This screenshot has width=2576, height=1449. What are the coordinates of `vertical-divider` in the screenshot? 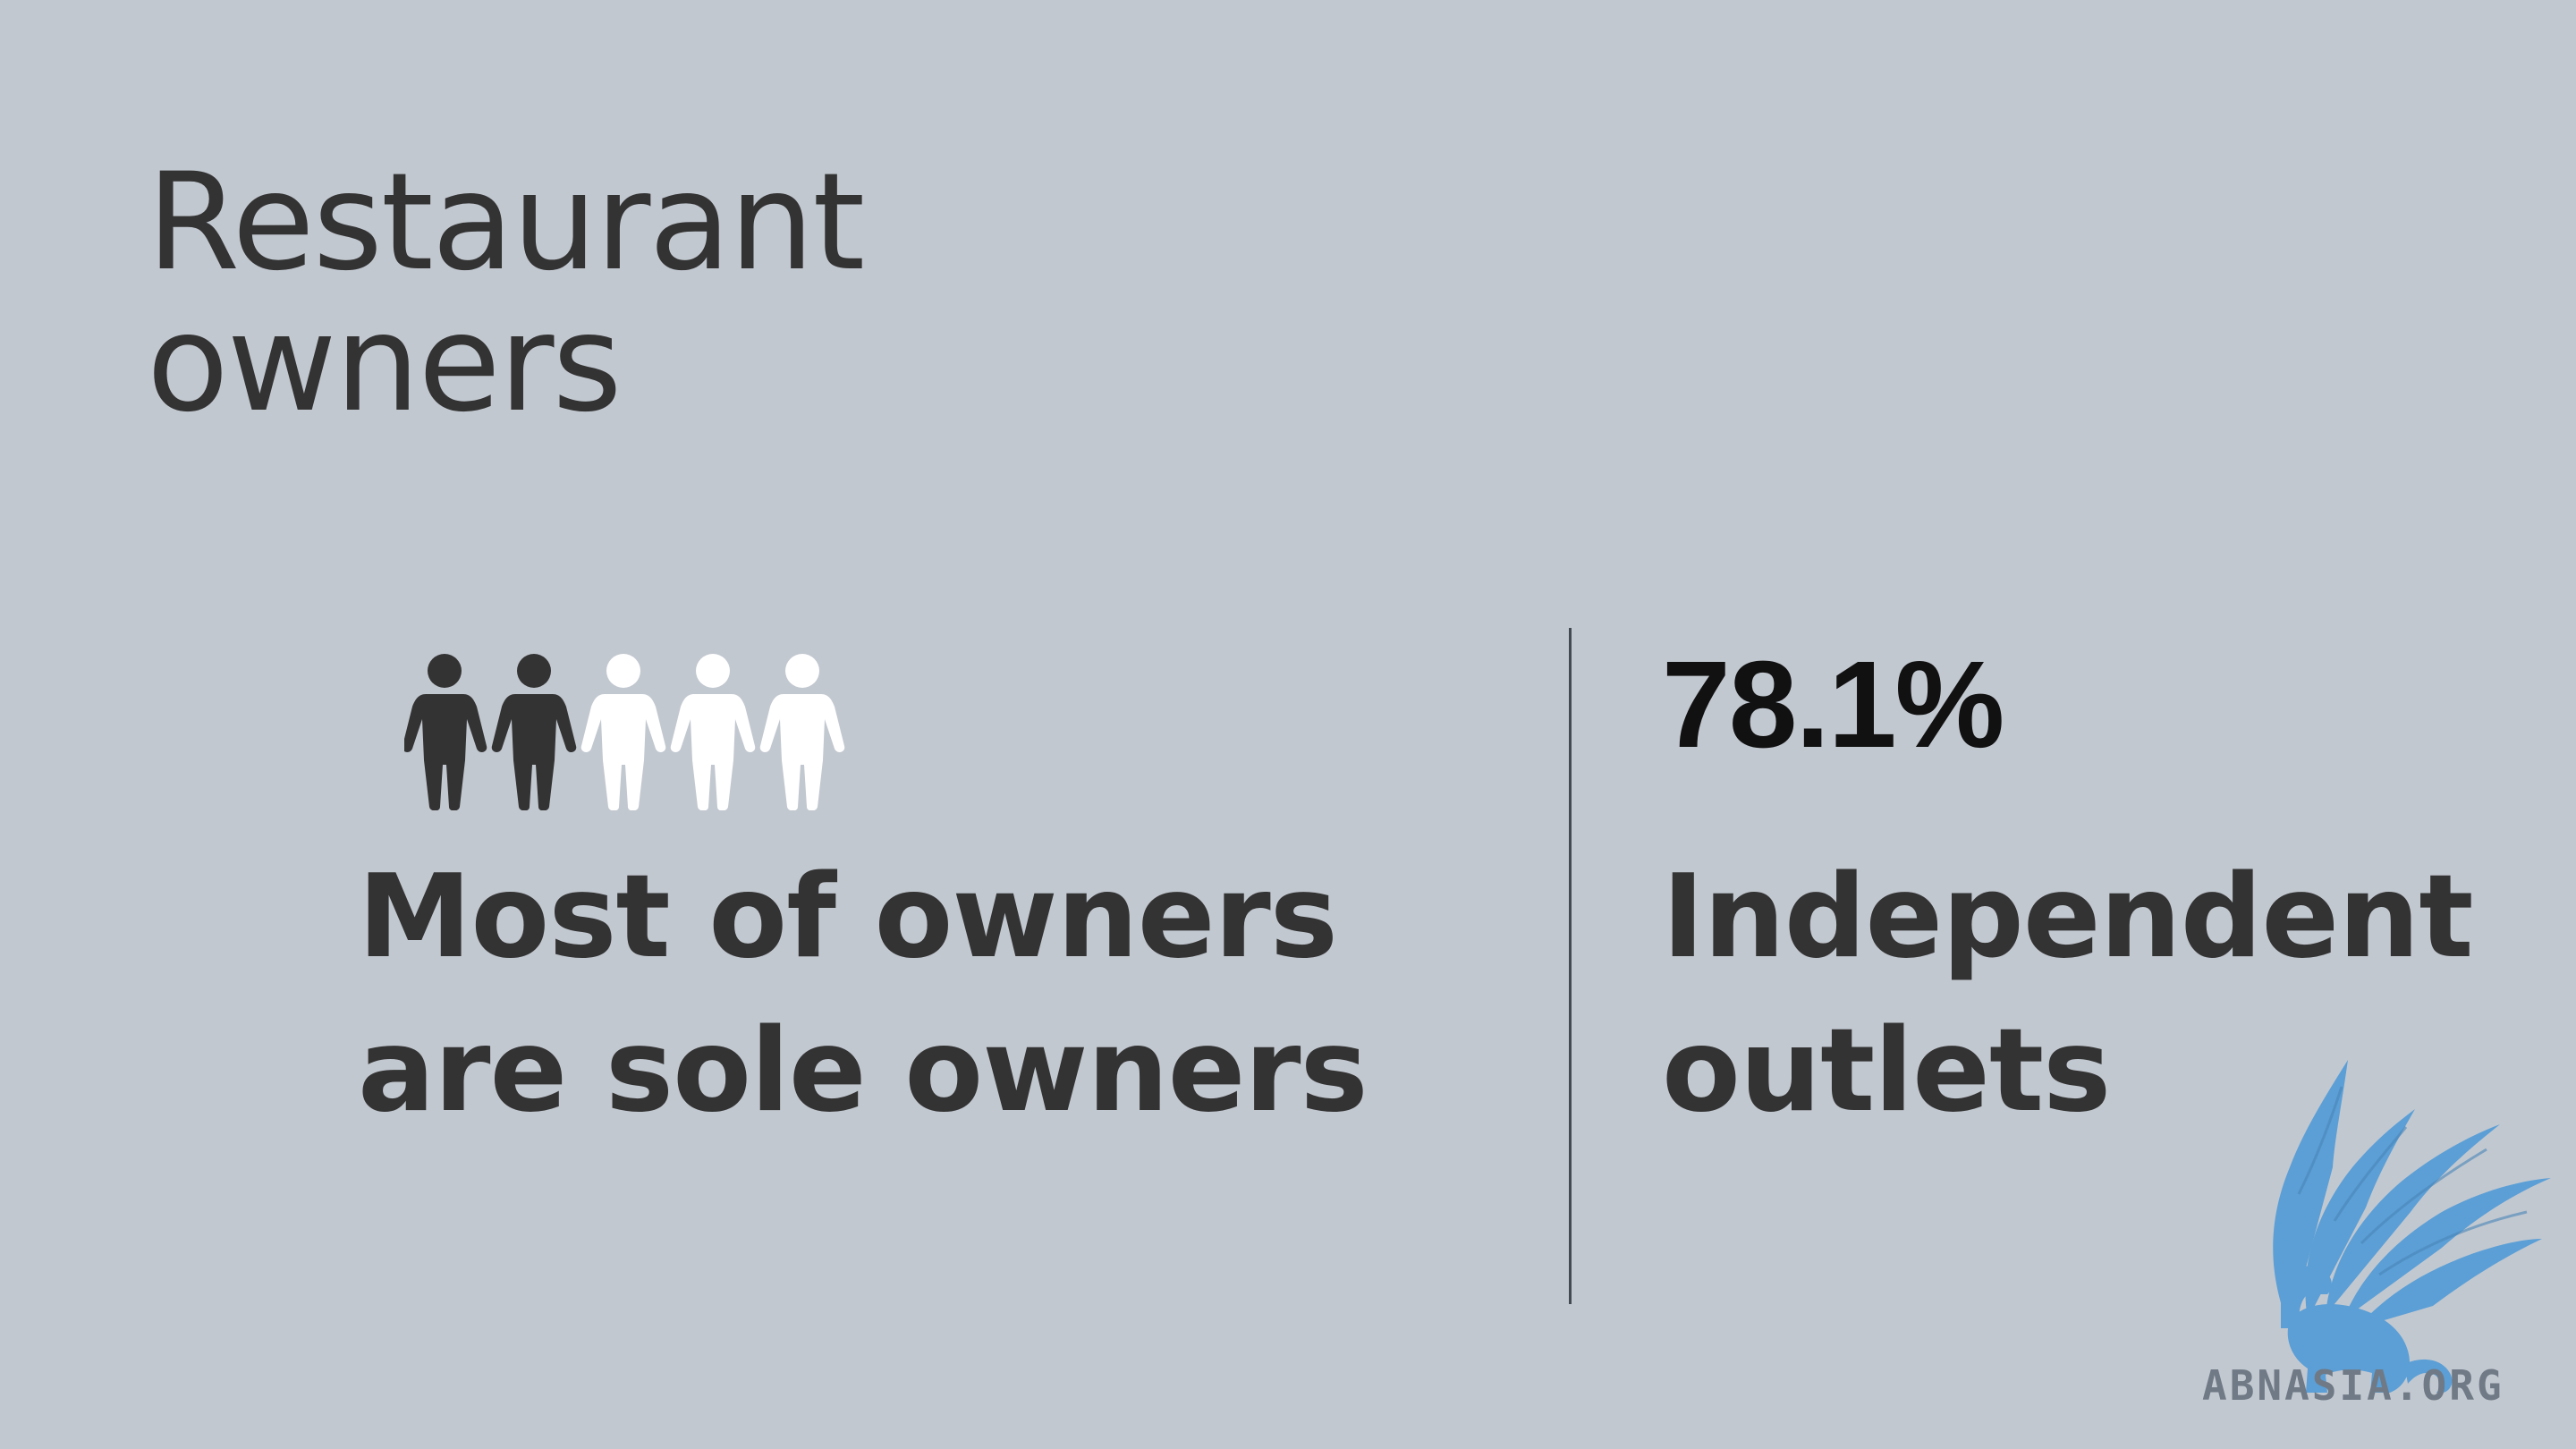 It's located at (1570, 966).